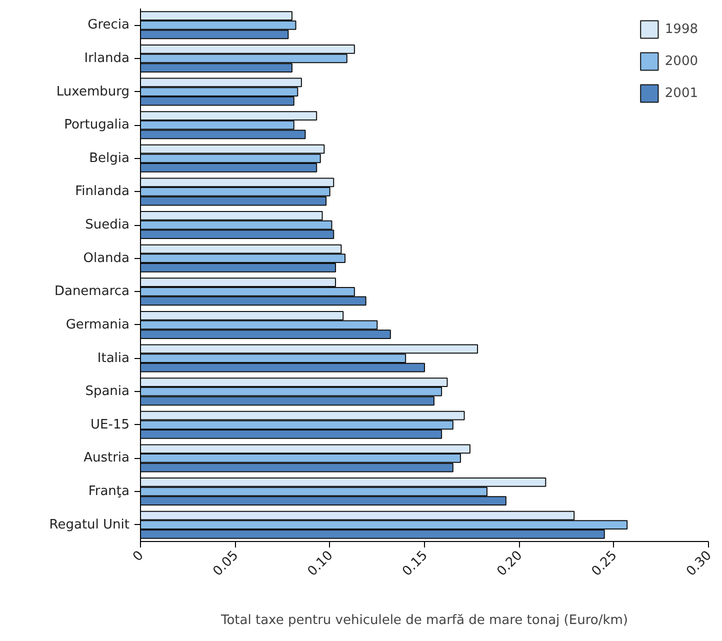 Image resolution: width=722 pixels, height=641 pixels. Describe the element at coordinates (110, 424) in the screenshot. I see `y-tick-label: UE-15` at that location.